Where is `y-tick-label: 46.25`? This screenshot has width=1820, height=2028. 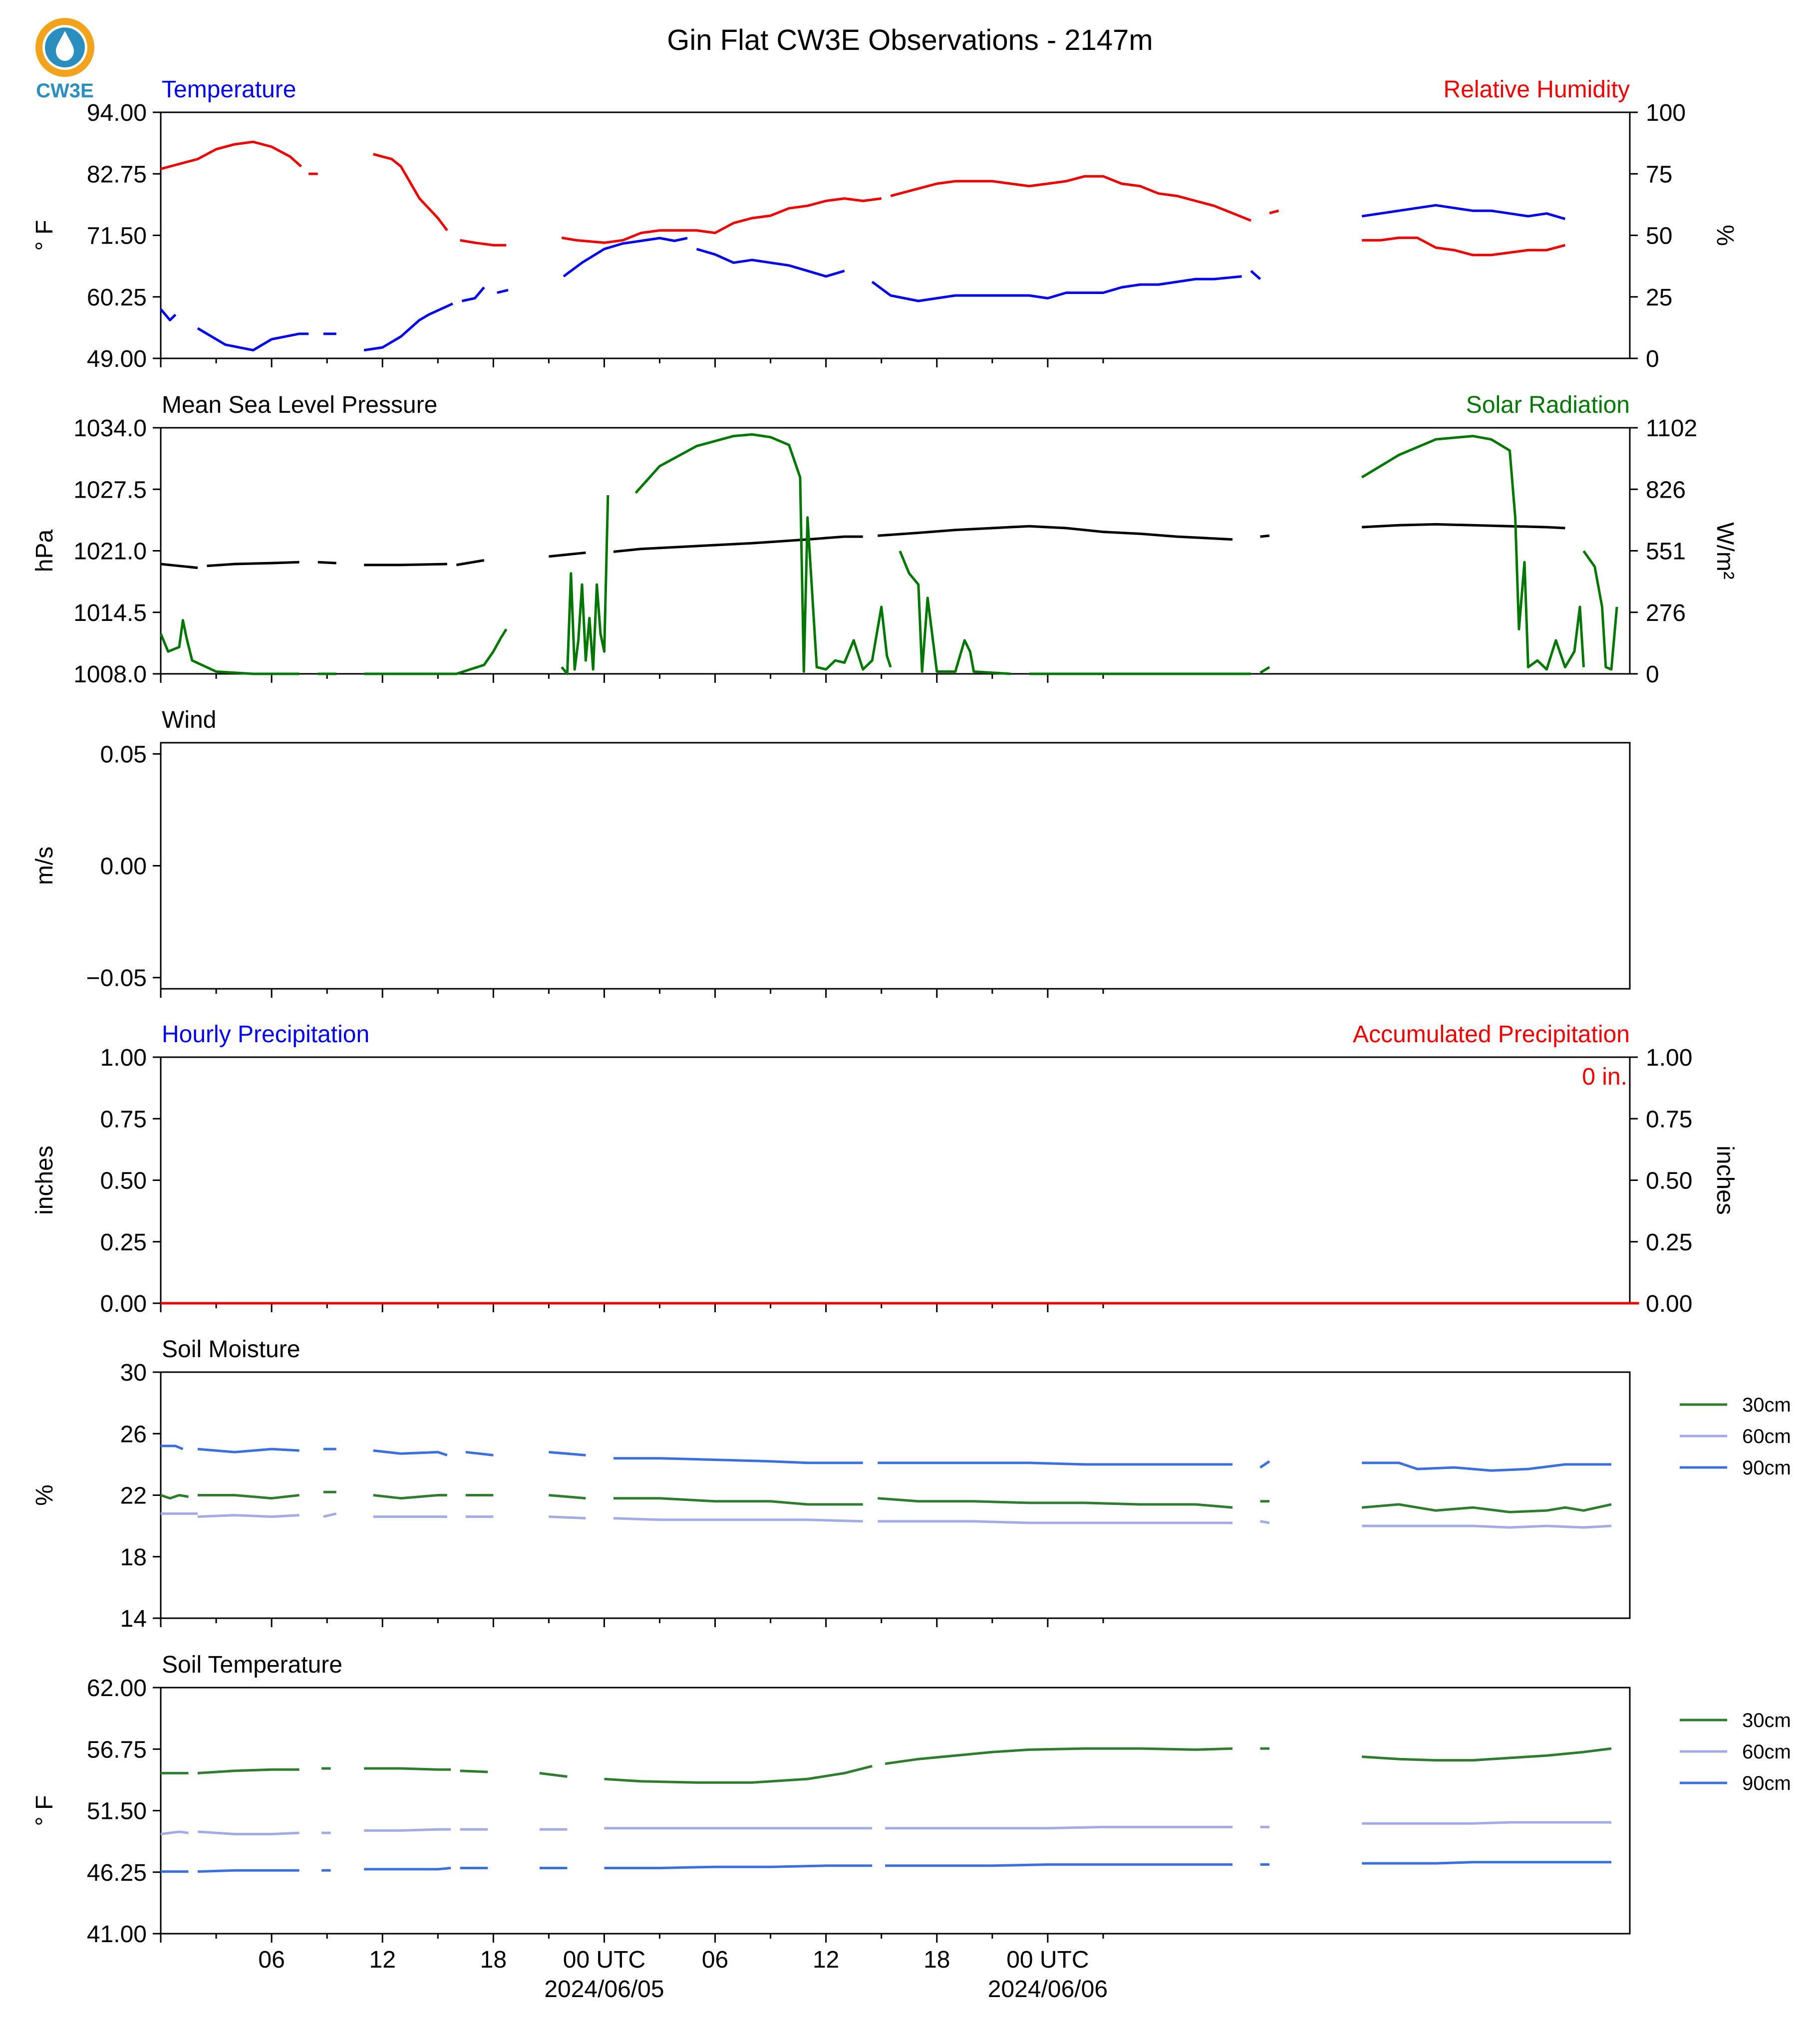
y-tick-label: 46.25 is located at coordinates (117, 1873).